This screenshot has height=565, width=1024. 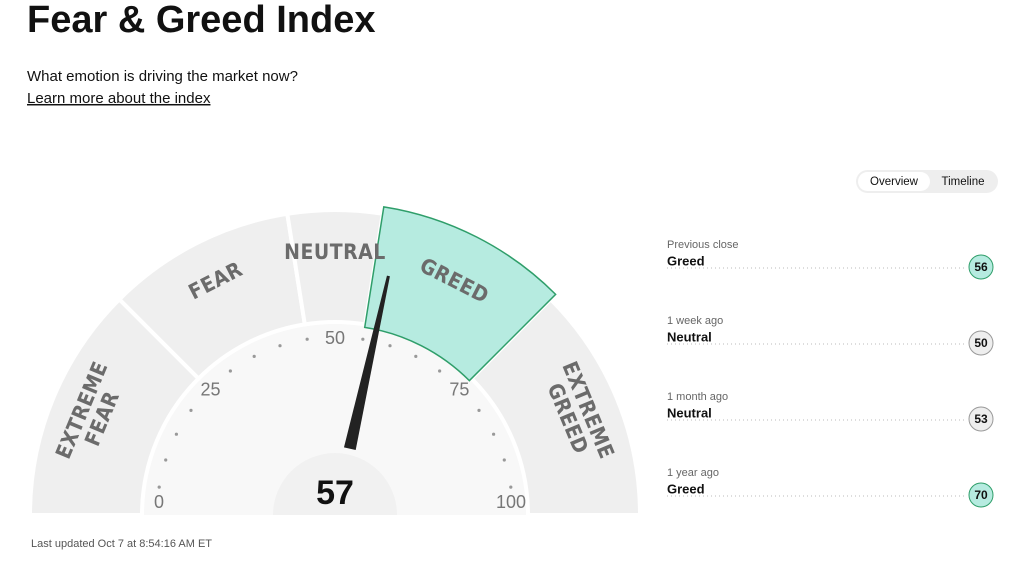 I want to click on history-label: Previous close, so click(x=703, y=245).